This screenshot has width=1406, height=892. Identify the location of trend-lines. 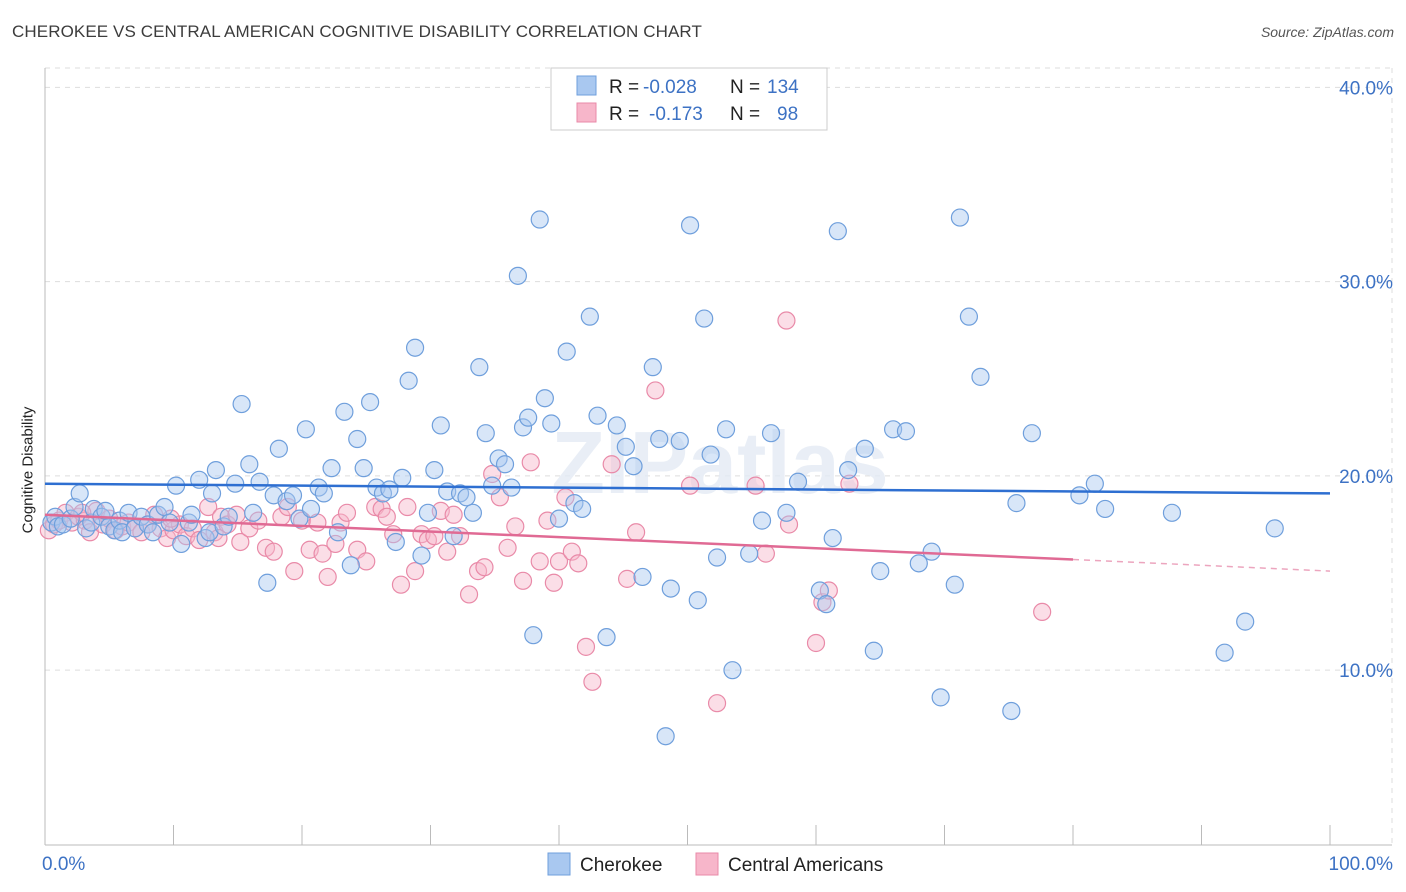
(687, 527).